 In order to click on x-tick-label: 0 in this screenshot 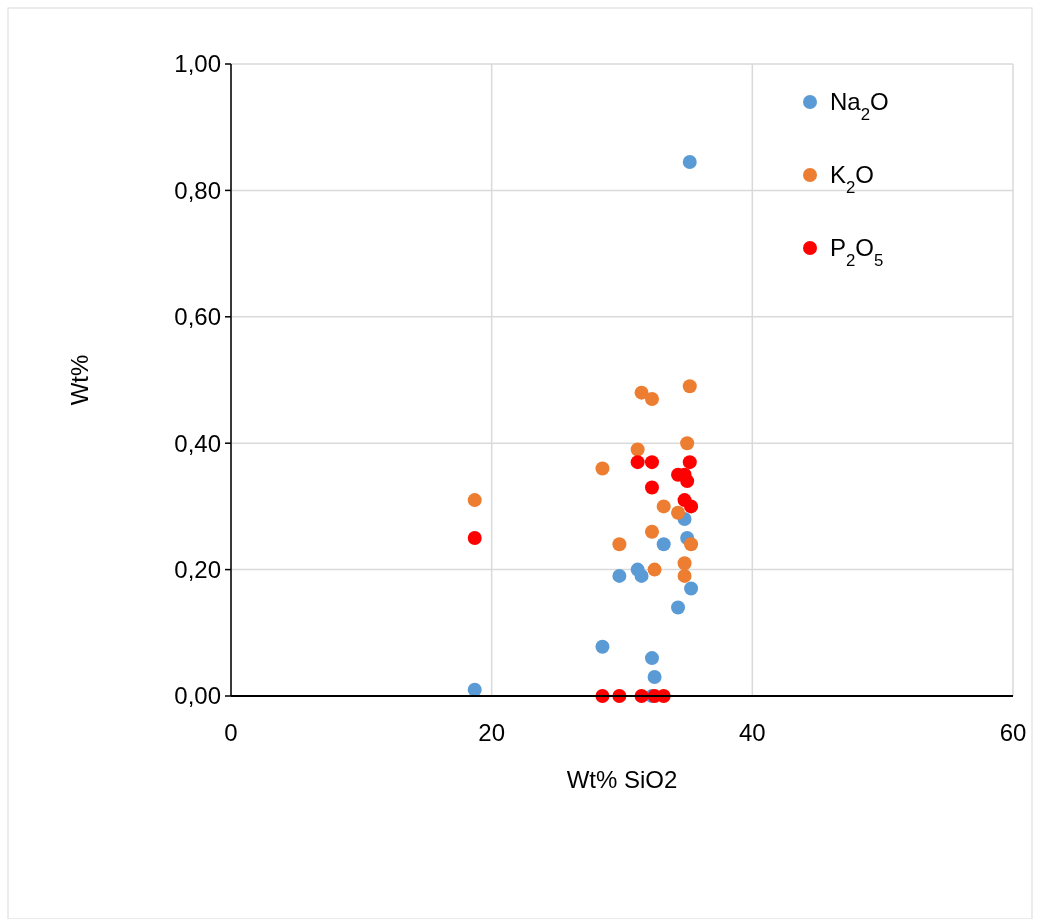, I will do `click(231, 732)`.